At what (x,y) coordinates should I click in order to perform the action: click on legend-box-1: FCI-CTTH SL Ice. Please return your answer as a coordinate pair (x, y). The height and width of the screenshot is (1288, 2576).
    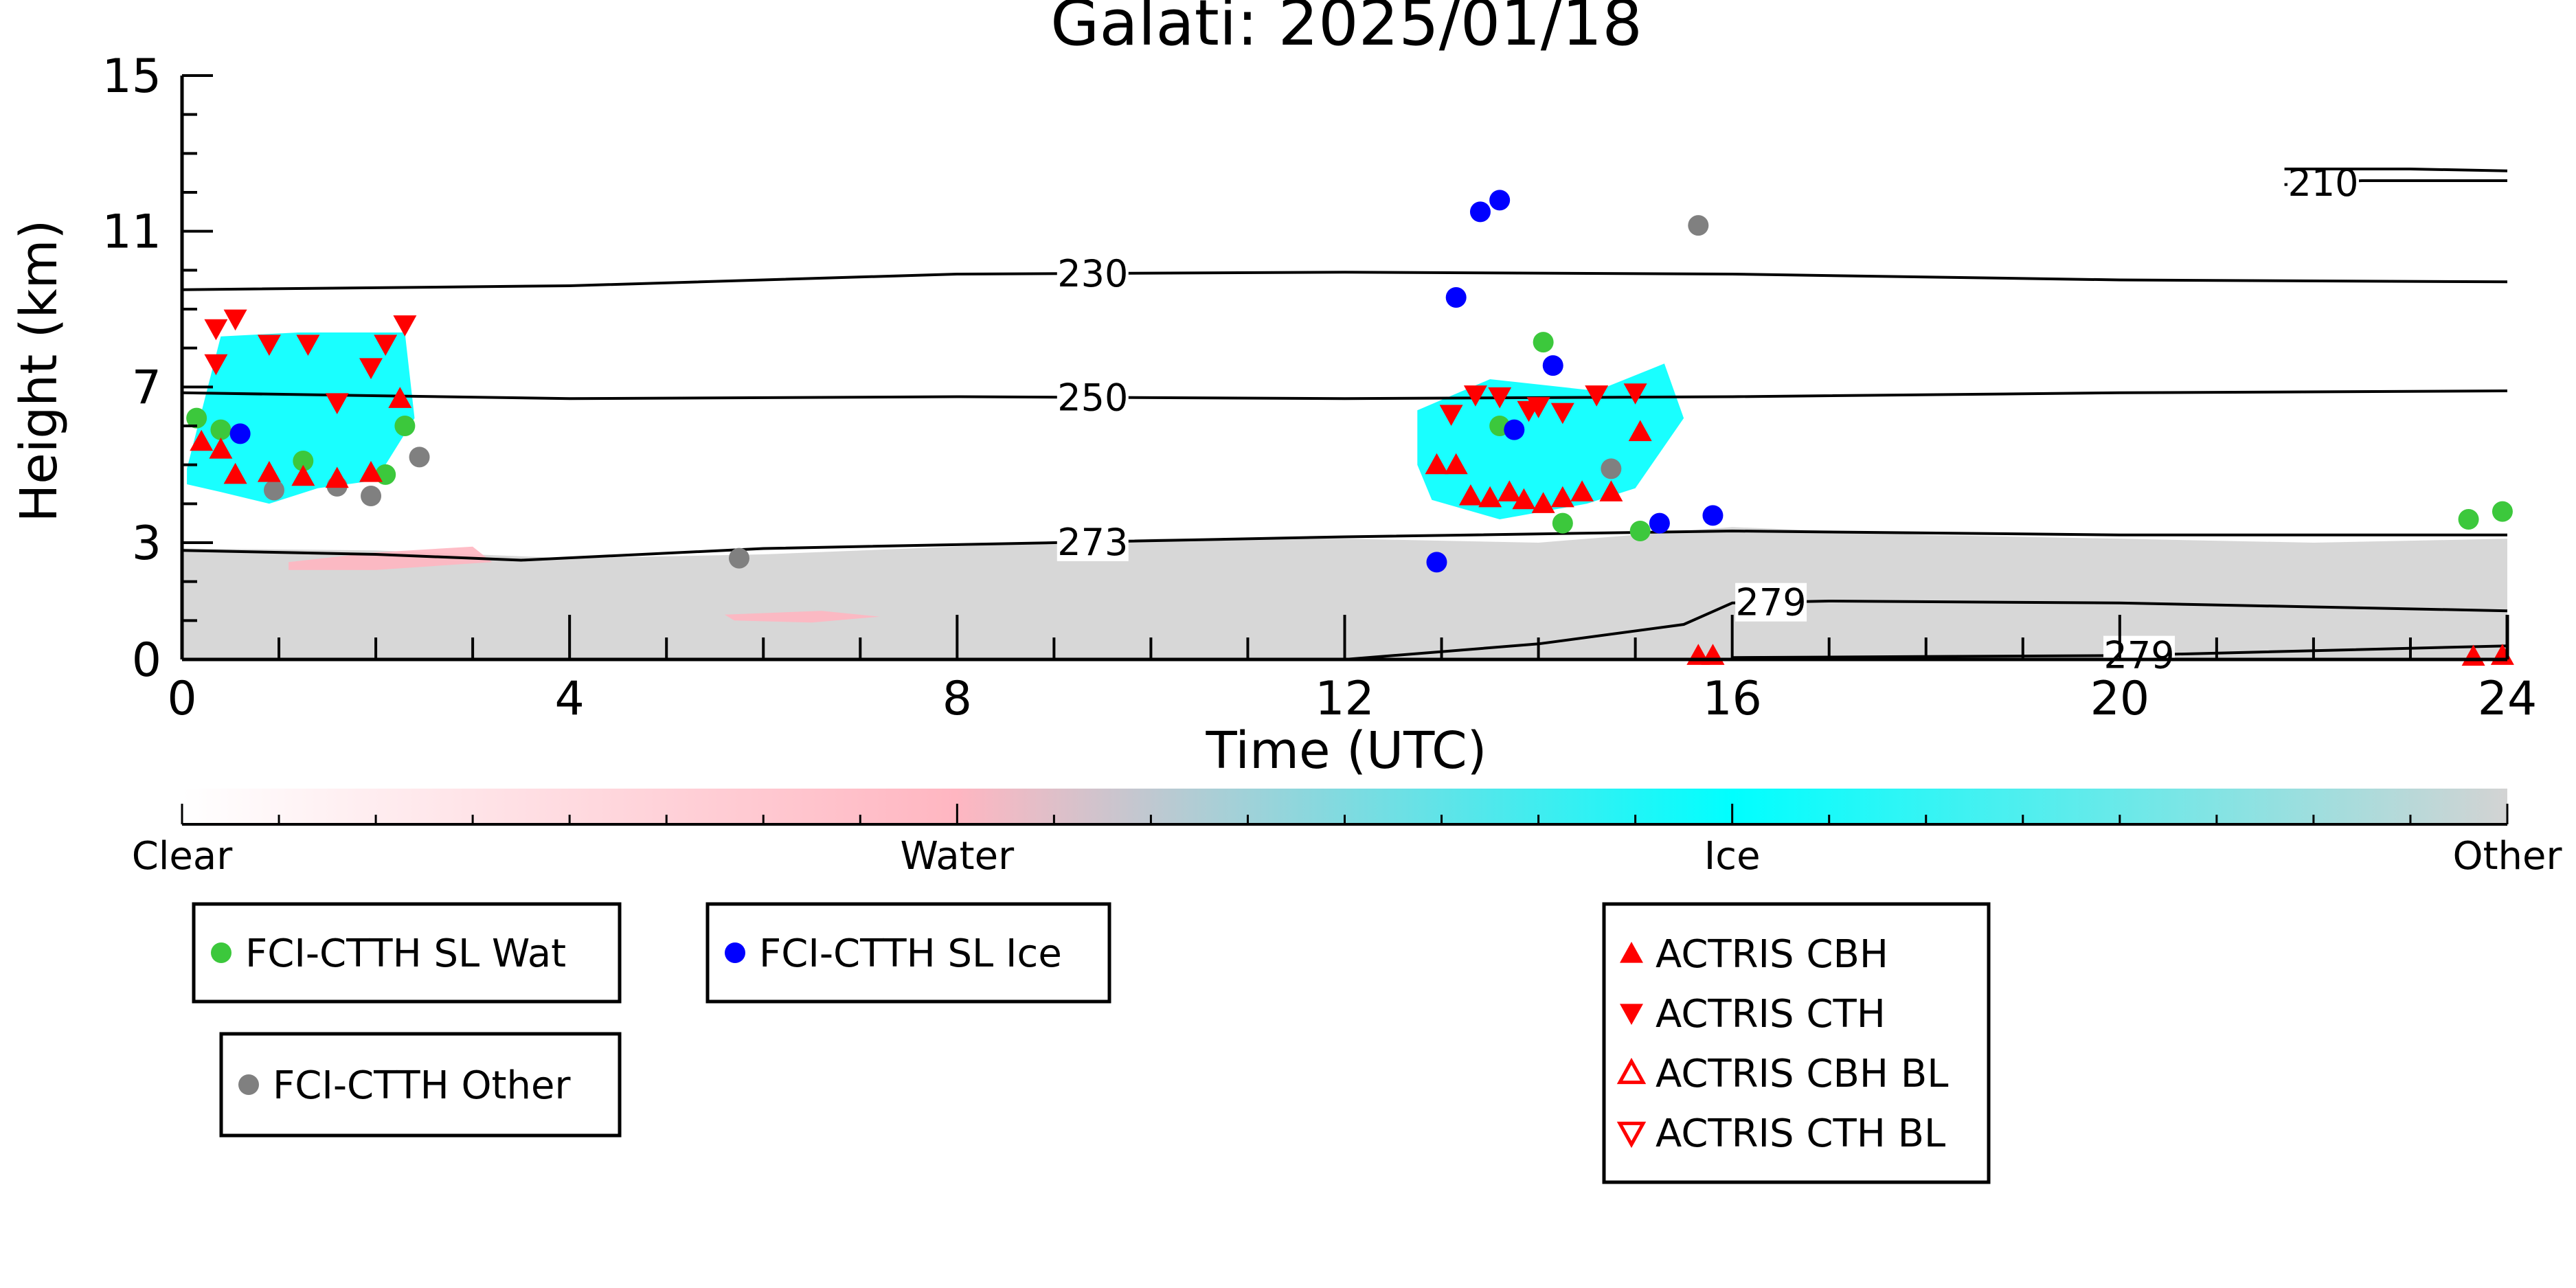
    Looking at the image, I should click on (908, 953).